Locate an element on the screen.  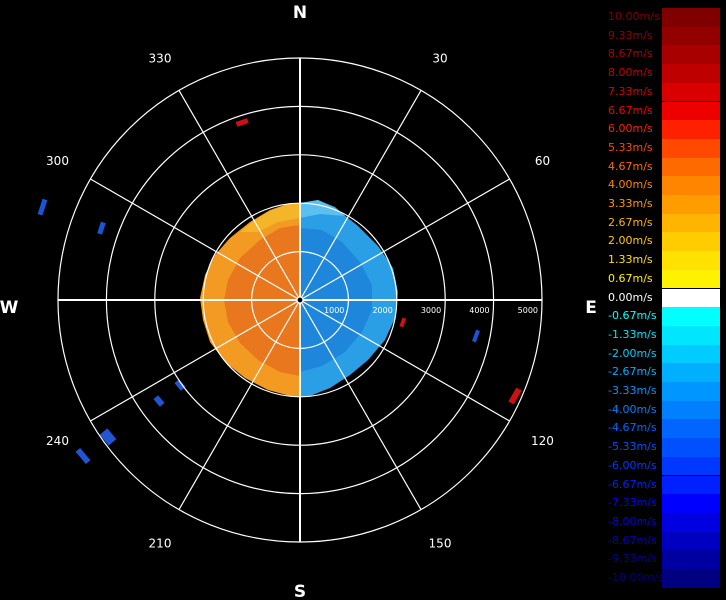
compass-east-label: E is located at coordinates (591, 308).